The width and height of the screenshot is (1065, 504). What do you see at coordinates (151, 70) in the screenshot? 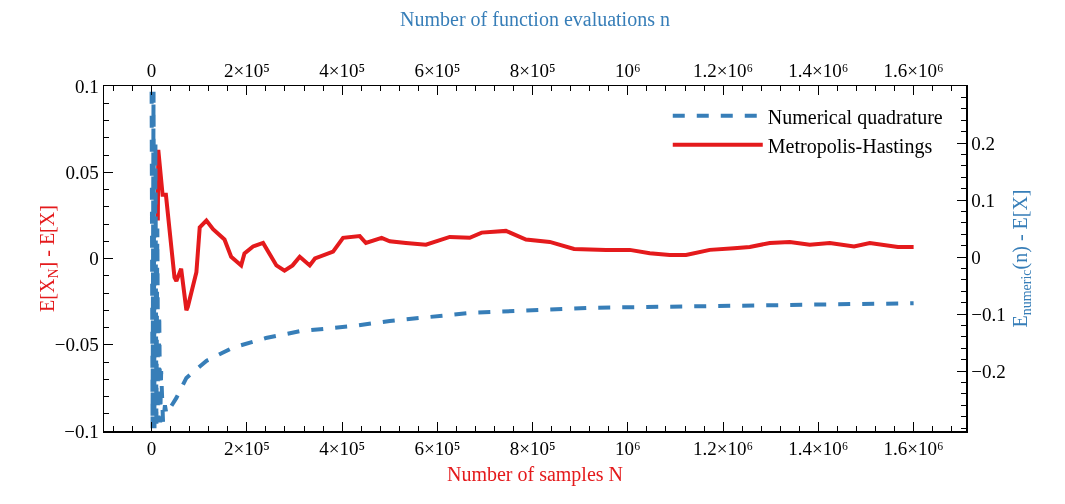
I see `x-tick-label: 0` at bounding box center [151, 70].